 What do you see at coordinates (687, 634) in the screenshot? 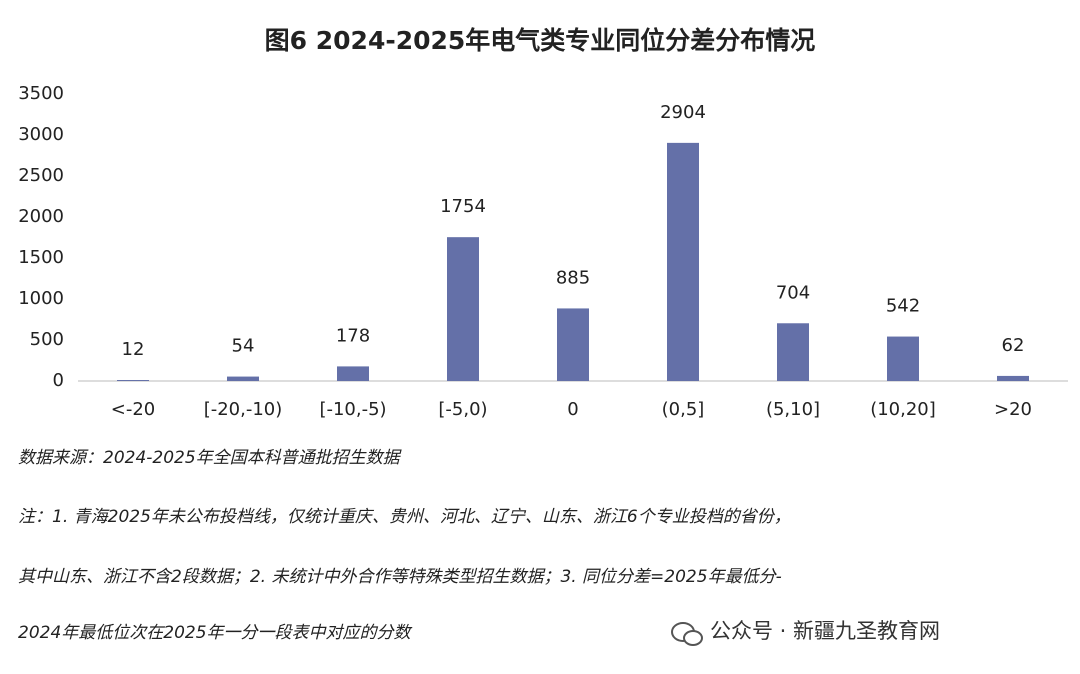
I see `wechat-icon` at bounding box center [687, 634].